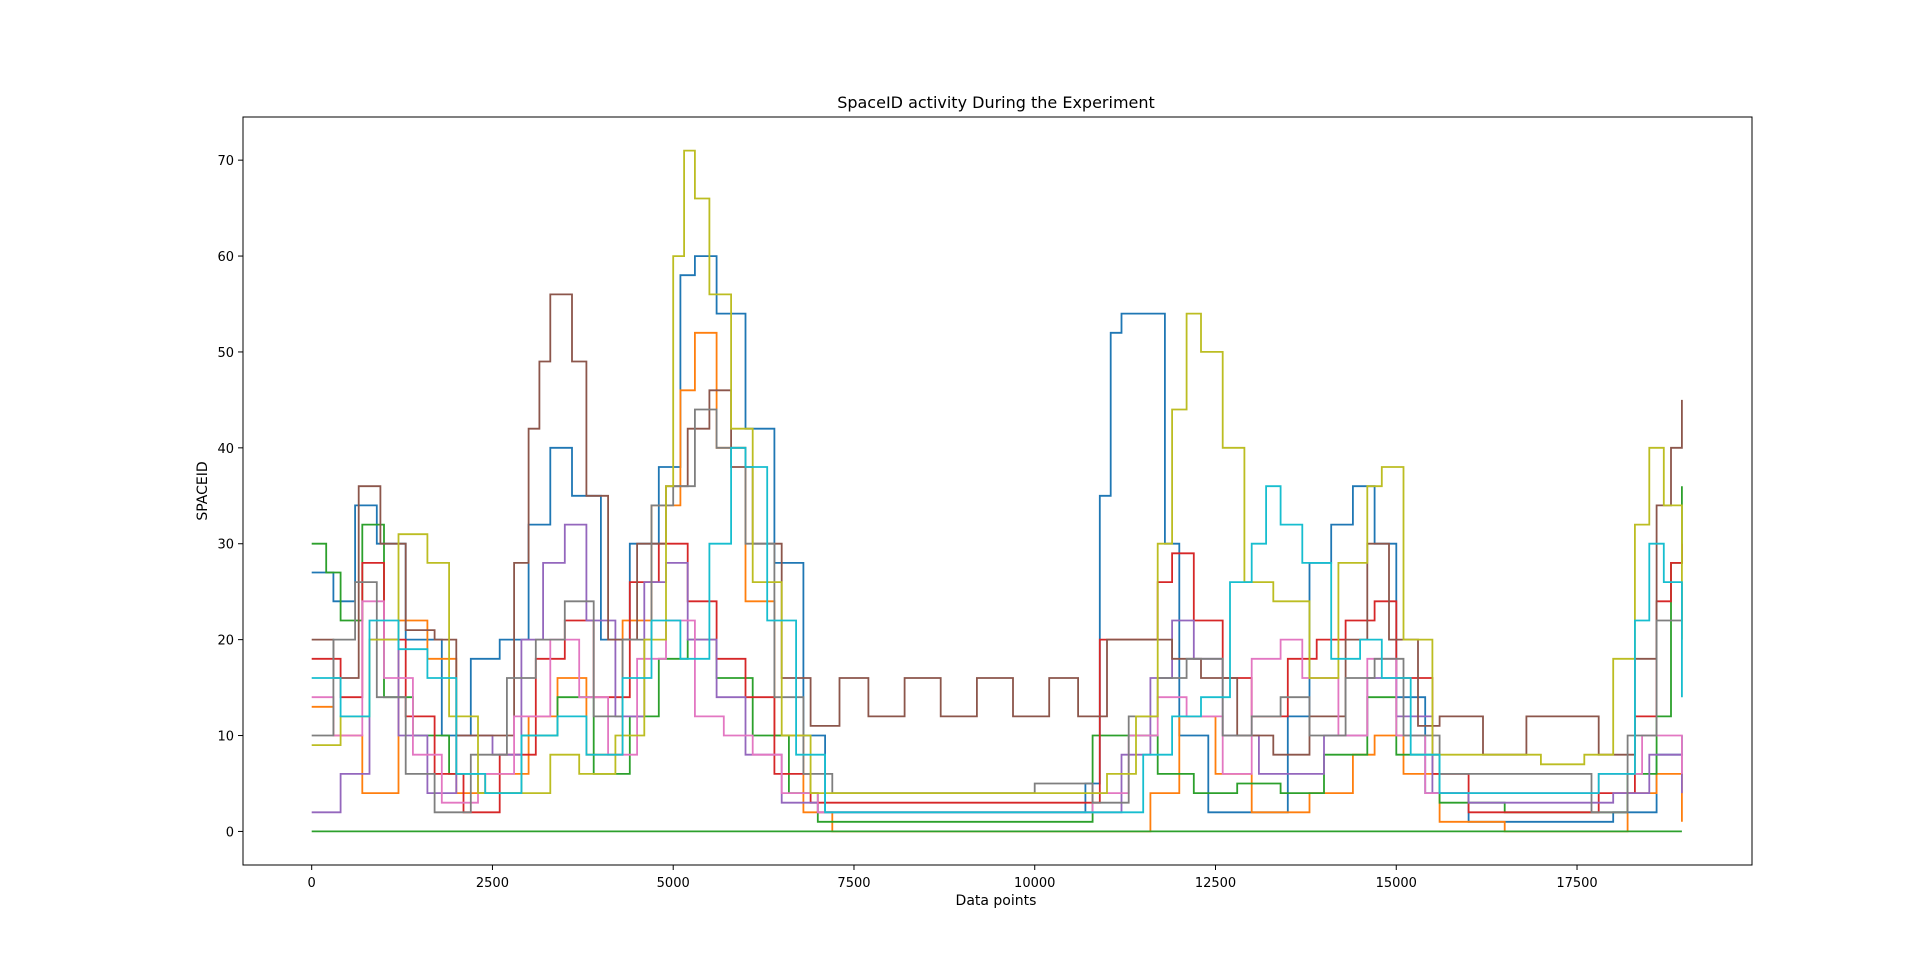 Image resolution: width=1920 pixels, height=959 pixels. What do you see at coordinates (1215, 883) in the screenshot?
I see `x-tick-label: 12500` at bounding box center [1215, 883].